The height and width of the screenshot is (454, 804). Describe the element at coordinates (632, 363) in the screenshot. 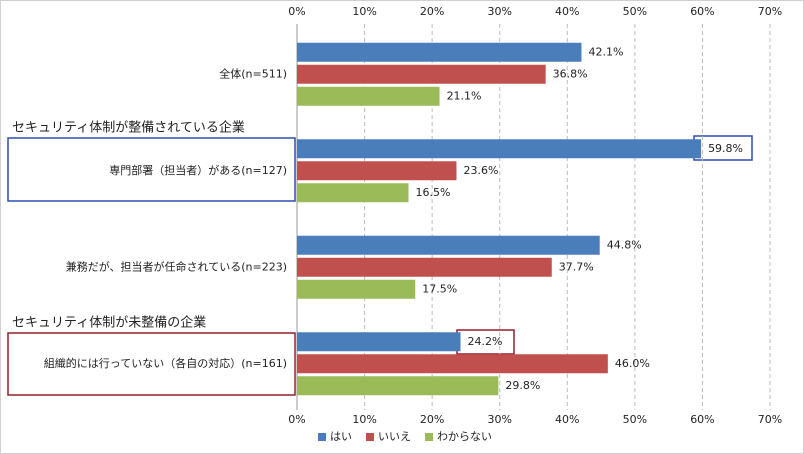

I see `value-label: 46.0%` at that location.